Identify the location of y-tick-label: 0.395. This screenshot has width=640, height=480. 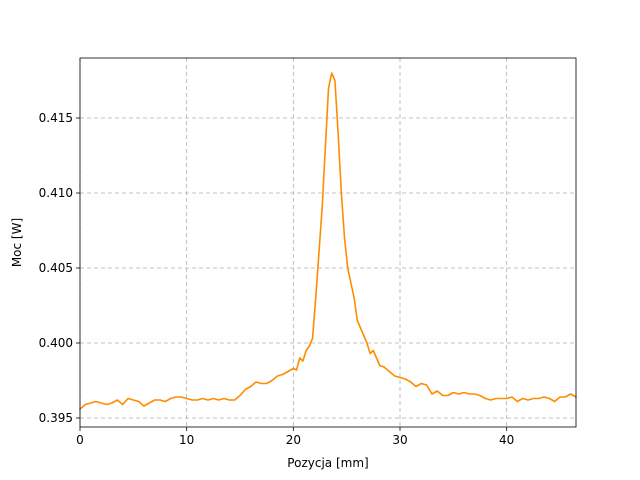
(56, 418).